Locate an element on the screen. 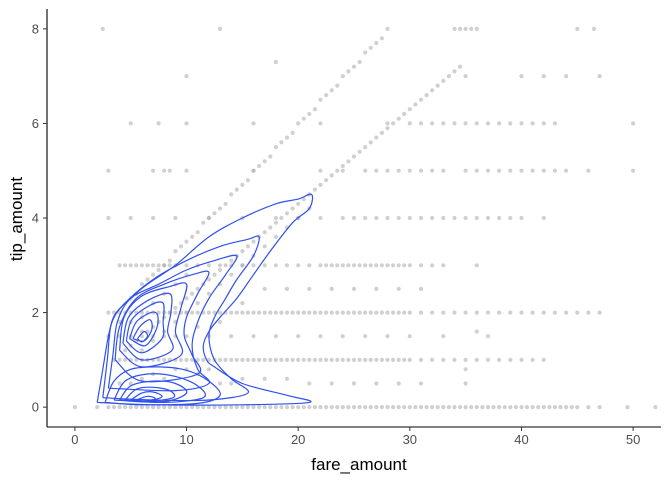 Image resolution: width=672 pixels, height=480 pixels. x-tick-label: 20 is located at coordinates (298, 439).